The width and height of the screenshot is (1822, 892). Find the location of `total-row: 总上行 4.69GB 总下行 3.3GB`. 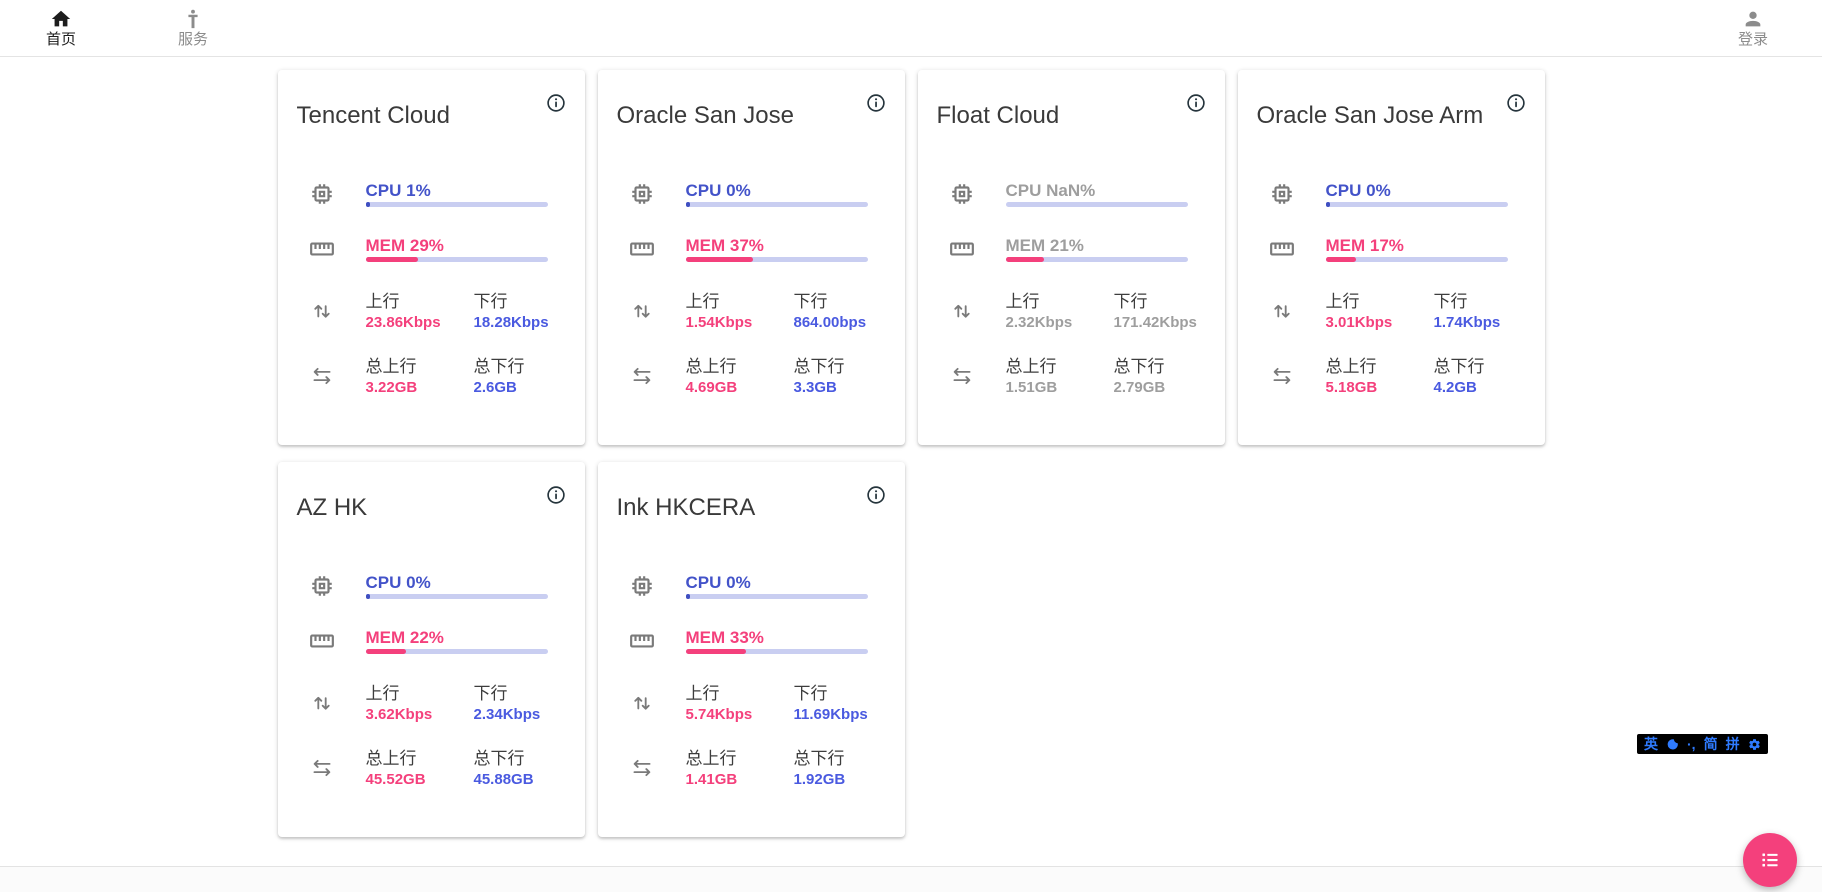

total-row: 总上行 4.69GB 总下行 3.3GB is located at coordinates (751, 376).